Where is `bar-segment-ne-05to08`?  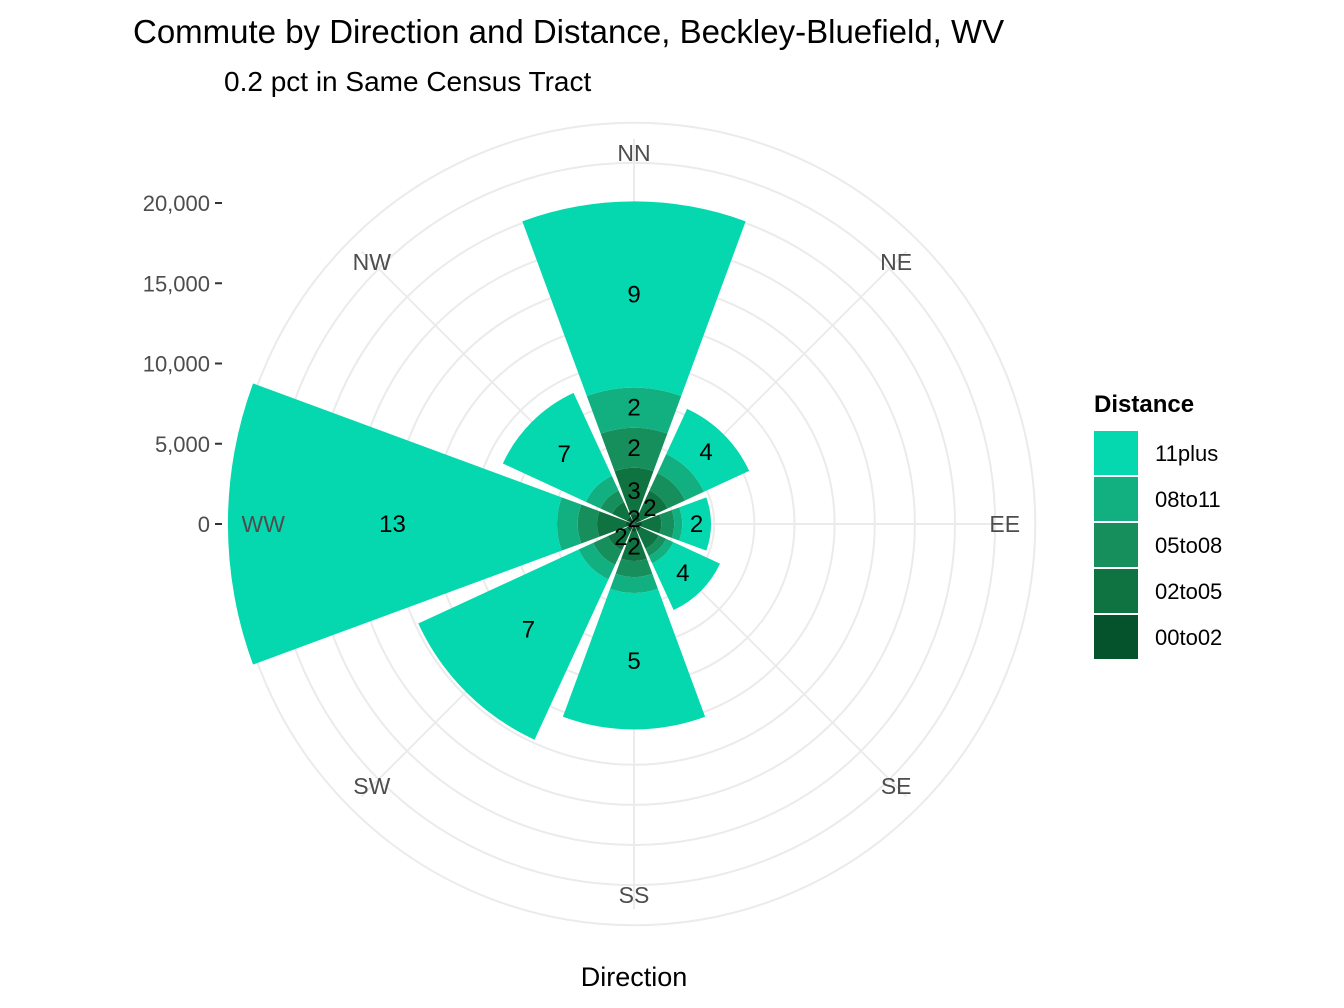 bar-segment-ne-05to08 is located at coordinates (667, 490).